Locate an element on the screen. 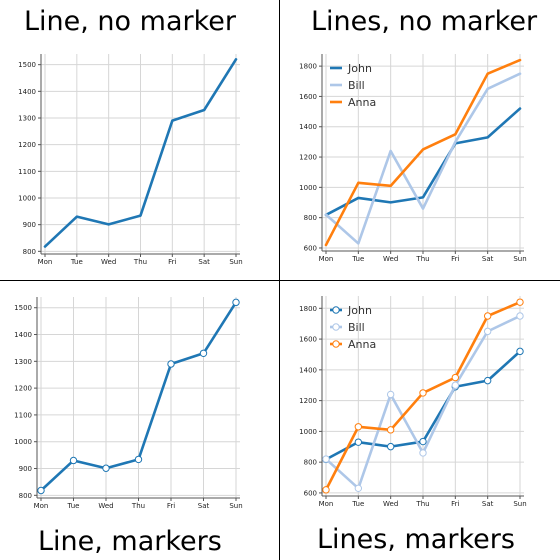 The height and width of the screenshot is (560, 560). legend-label: Bill is located at coordinates (356, 85).